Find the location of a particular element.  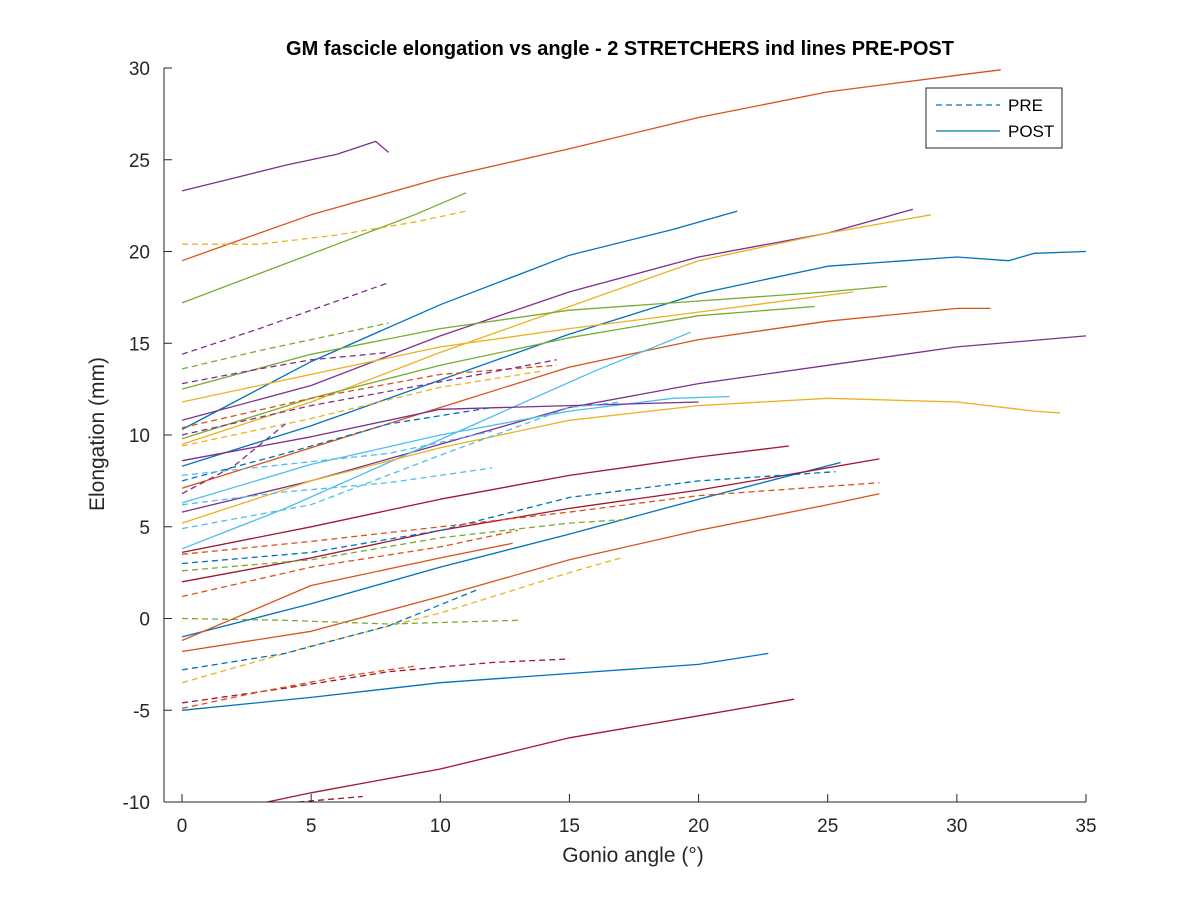

y-tick-label: 20 is located at coordinates (139, 253).